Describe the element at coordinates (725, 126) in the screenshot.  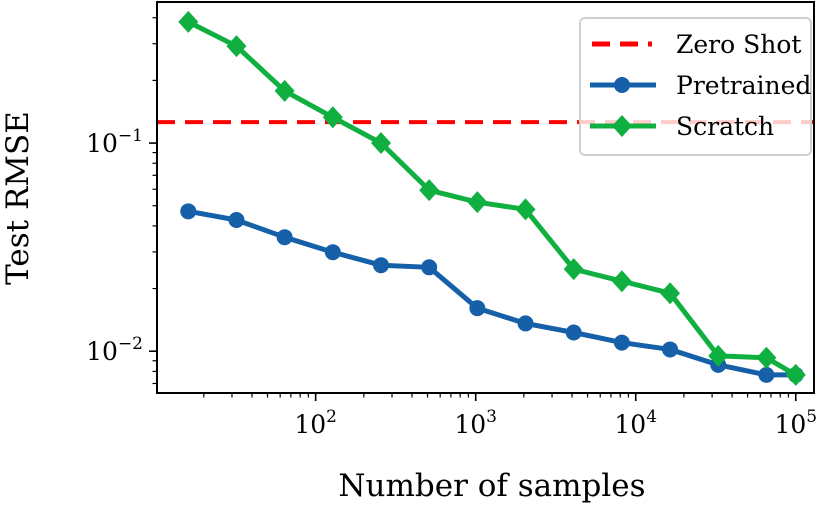
I see `legend-label-scratch: Scratch` at that location.